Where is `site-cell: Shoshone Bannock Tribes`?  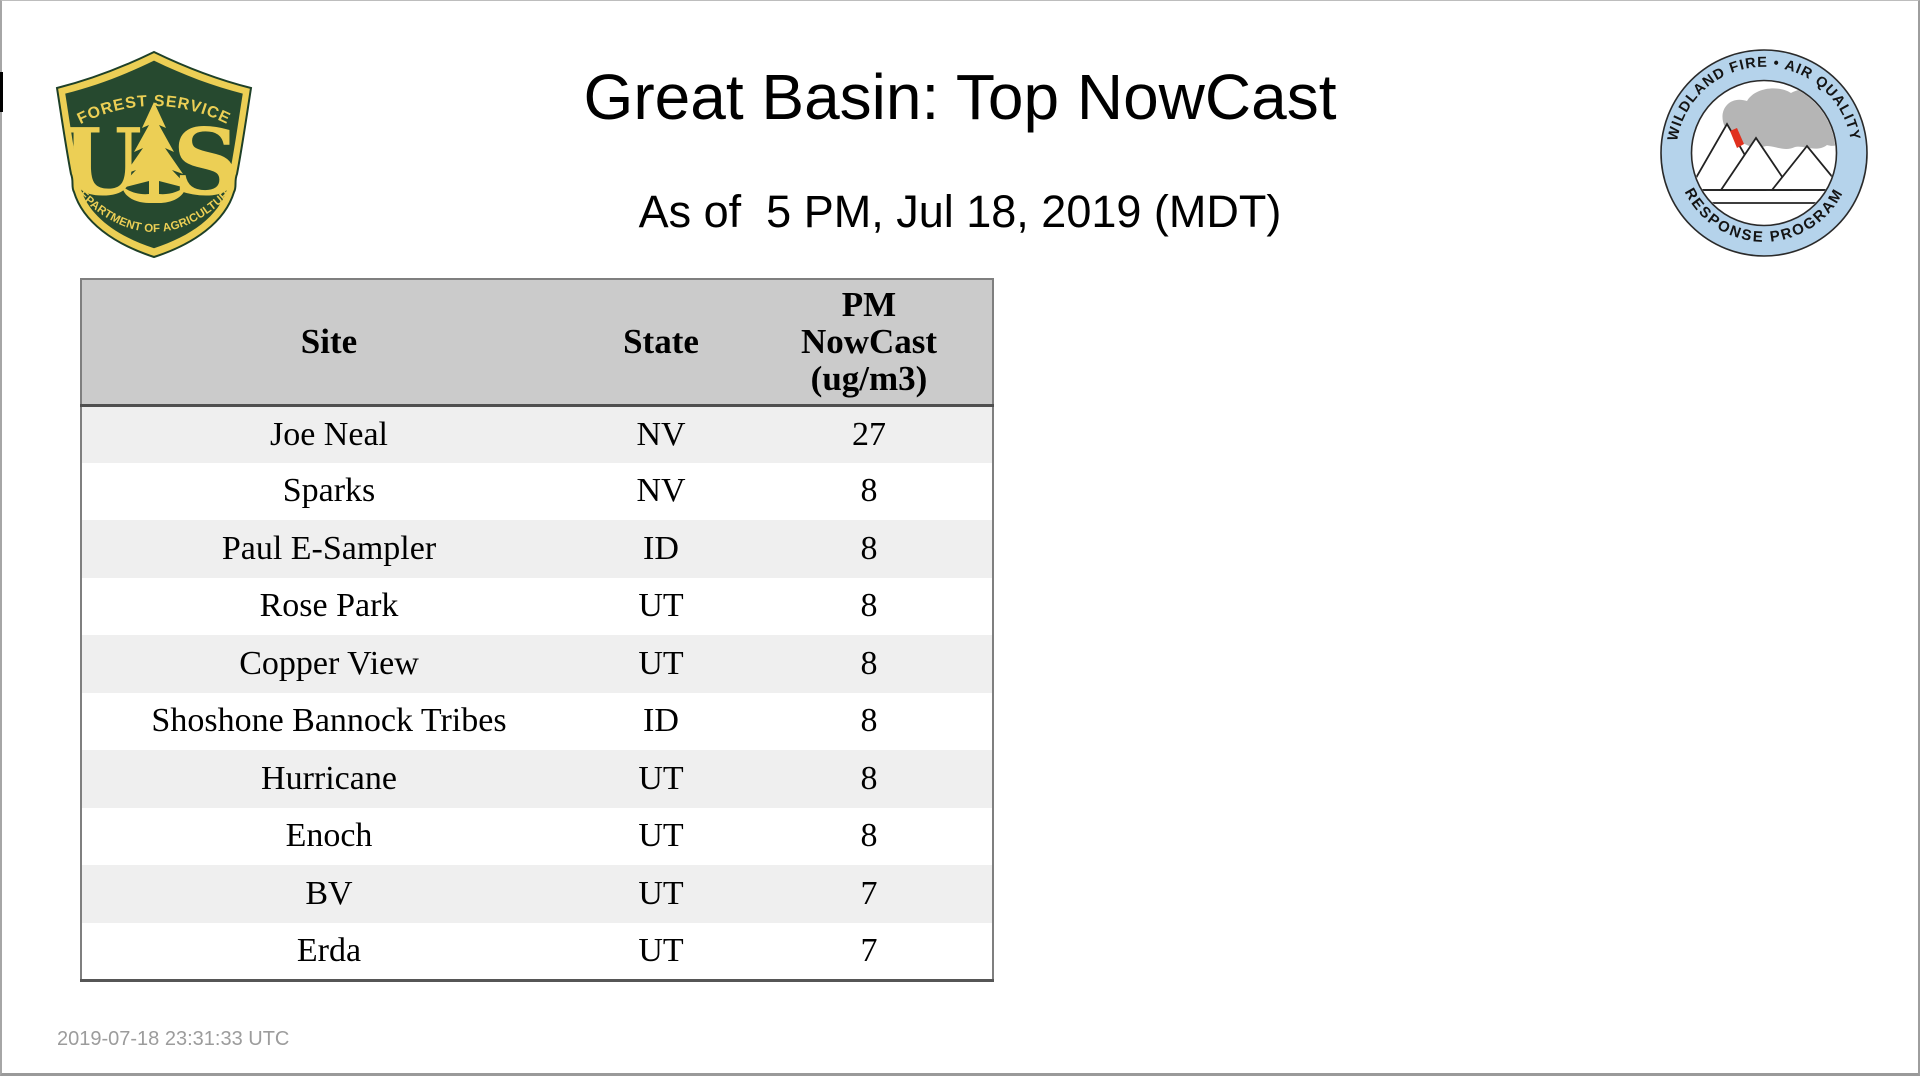 site-cell: Shoshone Bannock Tribes is located at coordinates (329, 721).